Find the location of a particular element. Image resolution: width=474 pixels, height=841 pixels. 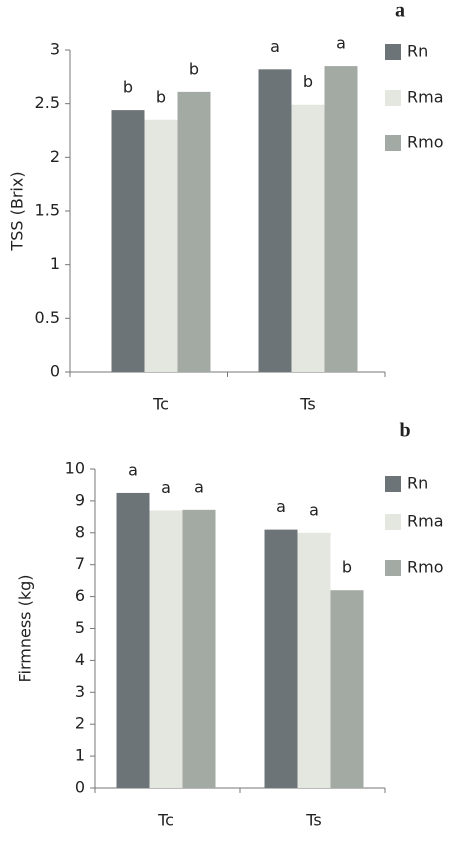

y-tick-label: 6 is located at coordinates (80, 595).